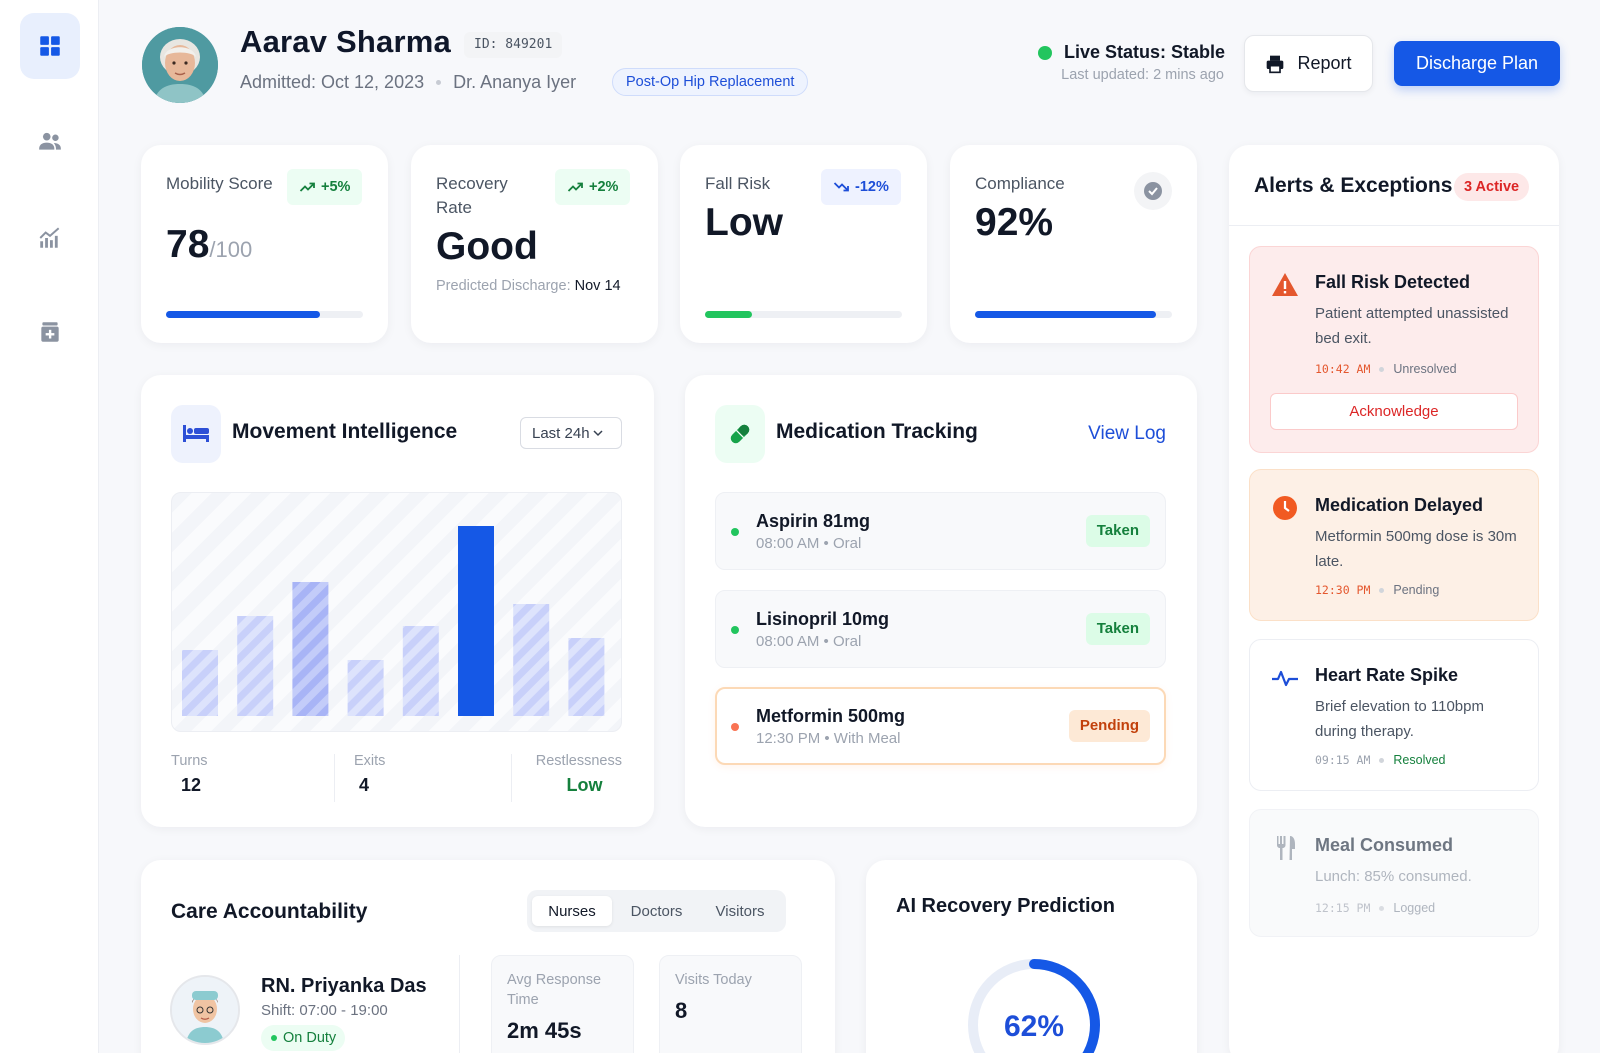 This screenshot has width=1600, height=1053. I want to click on active-count-badge: 3 Active, so click(1492, 187).